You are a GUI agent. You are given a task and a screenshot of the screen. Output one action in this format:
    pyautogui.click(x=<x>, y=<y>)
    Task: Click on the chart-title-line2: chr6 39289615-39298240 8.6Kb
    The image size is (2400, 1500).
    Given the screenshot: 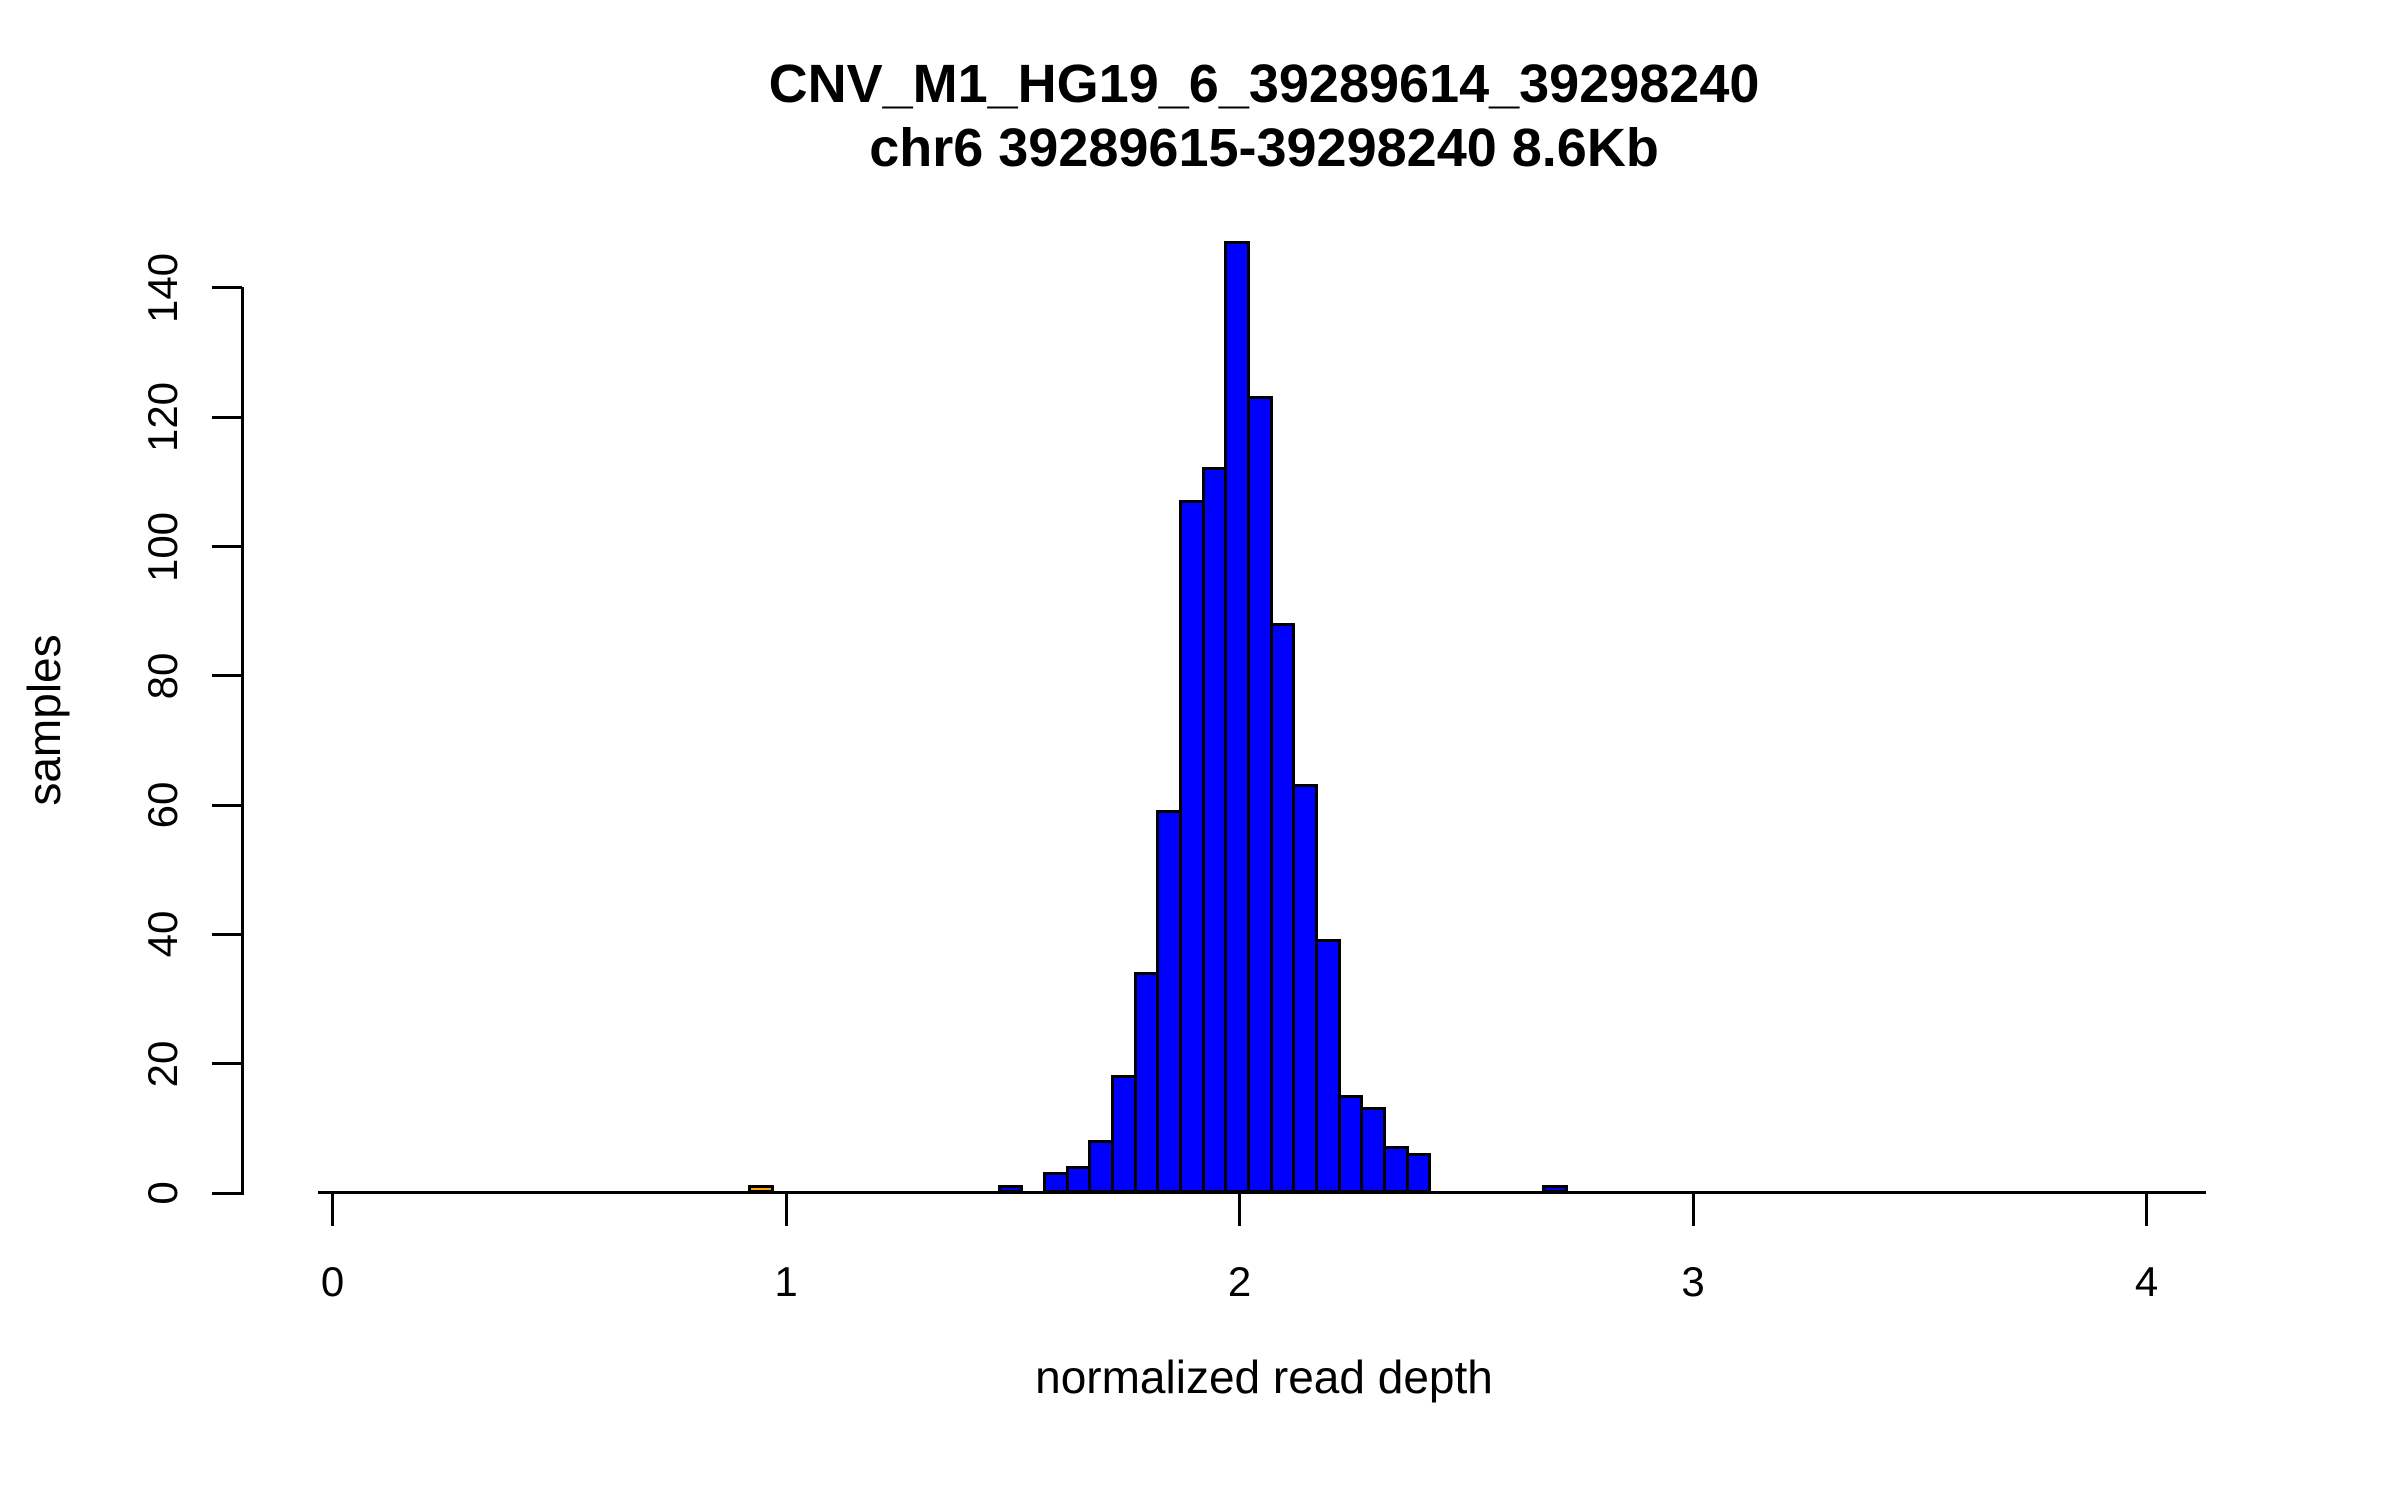 What is the action you would take?
    pyautogui.click(x=1264, y=148)
    